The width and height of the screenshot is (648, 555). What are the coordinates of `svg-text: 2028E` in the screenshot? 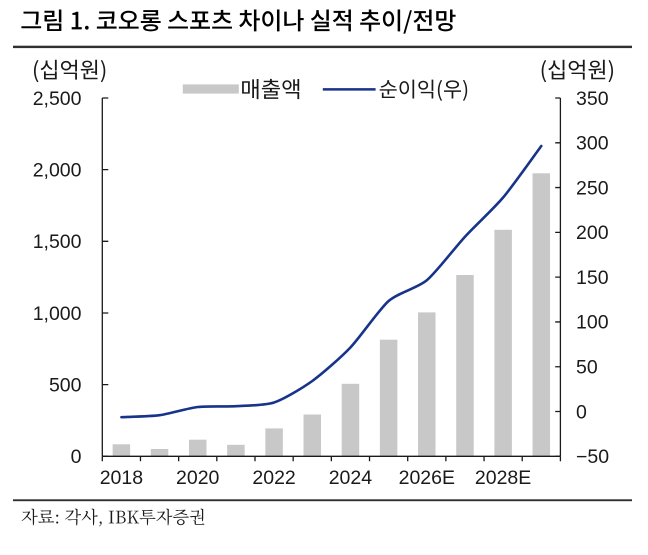 It's located at (503, 478).